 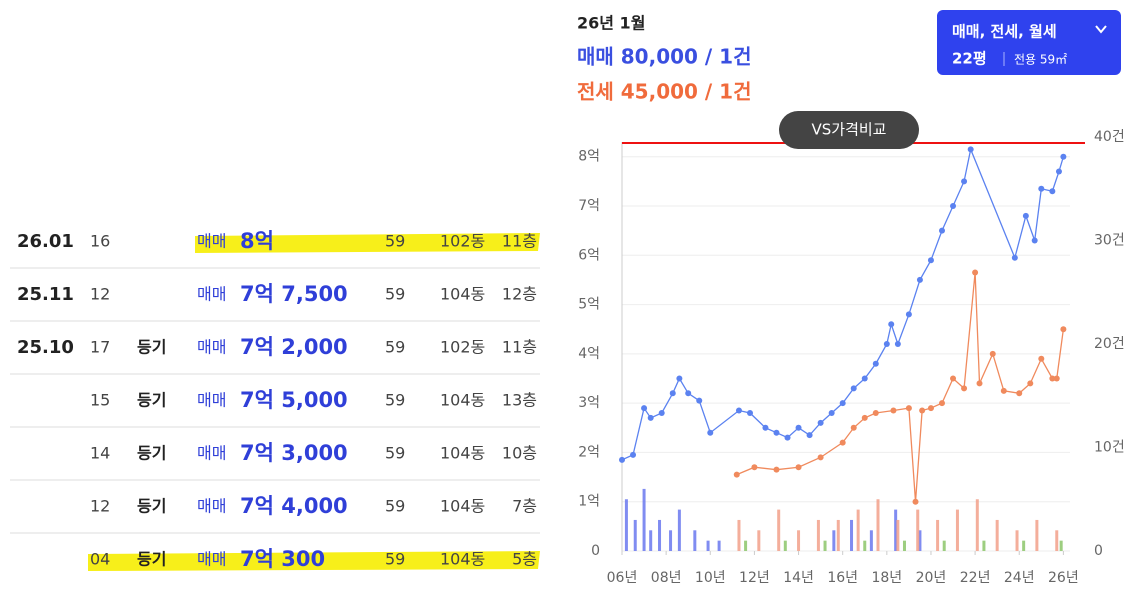 What do you see at coordinates (589, 255) in the screenshot?
I see `y-tick-label: 6억` at bounding box center [589, 255].